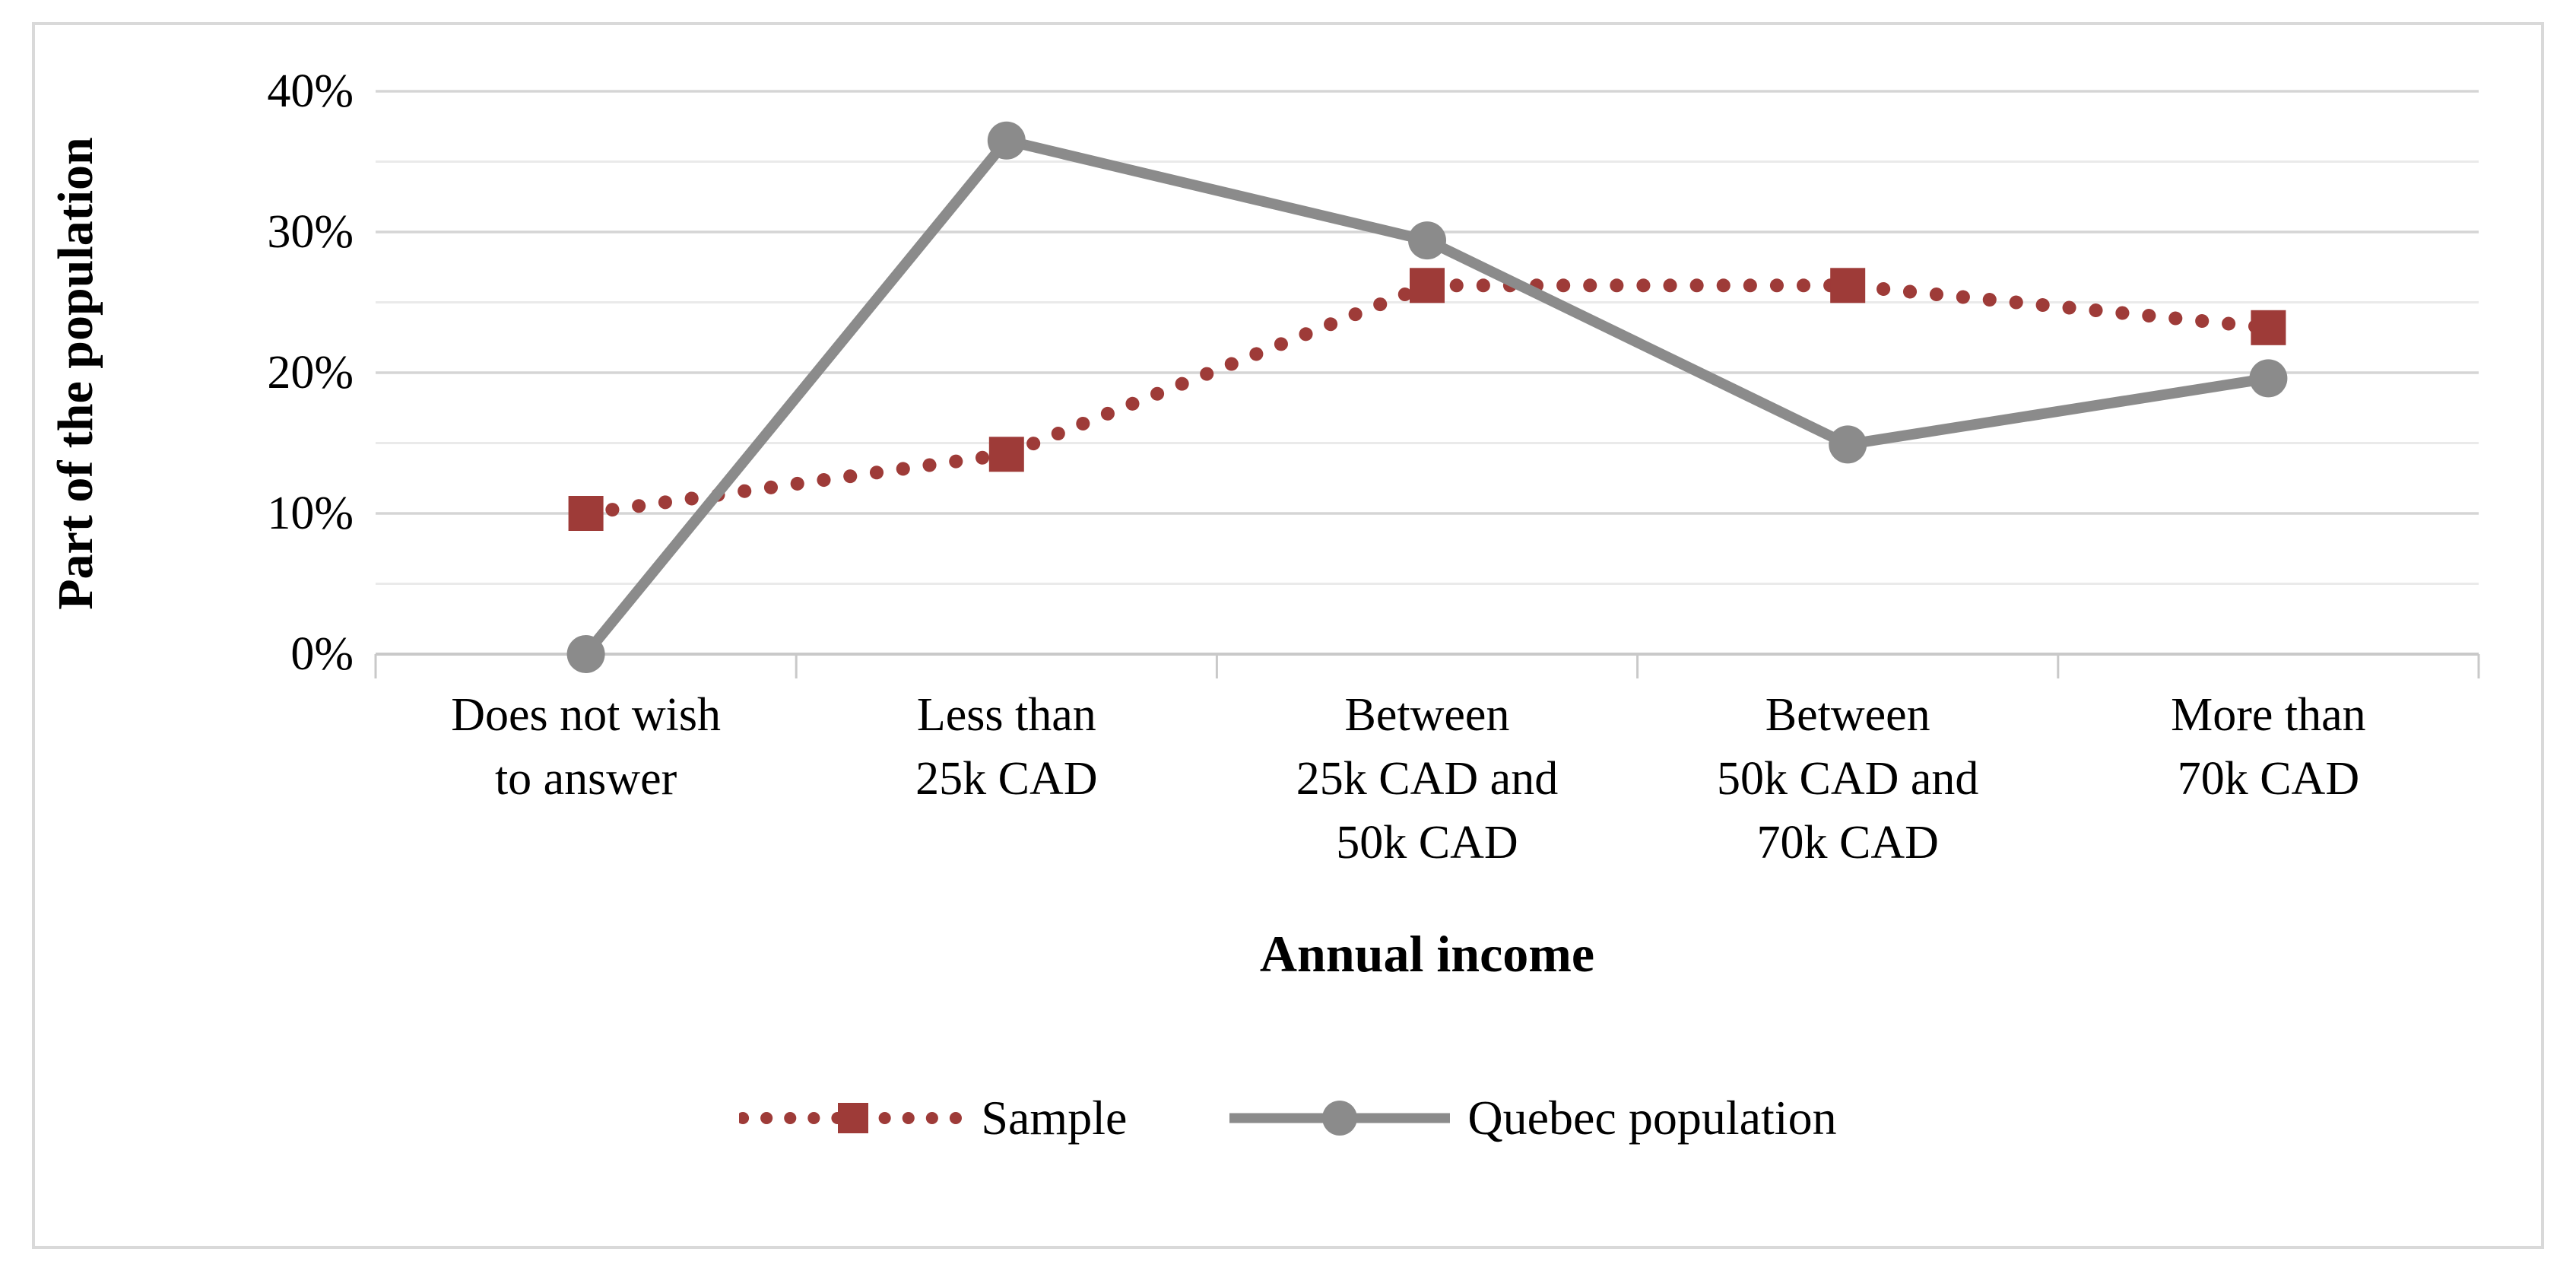 The height and width of the screenshot is (1274, 2576). I want to click on legend-item-quebec: Quebec population, so click(1531, 1118).